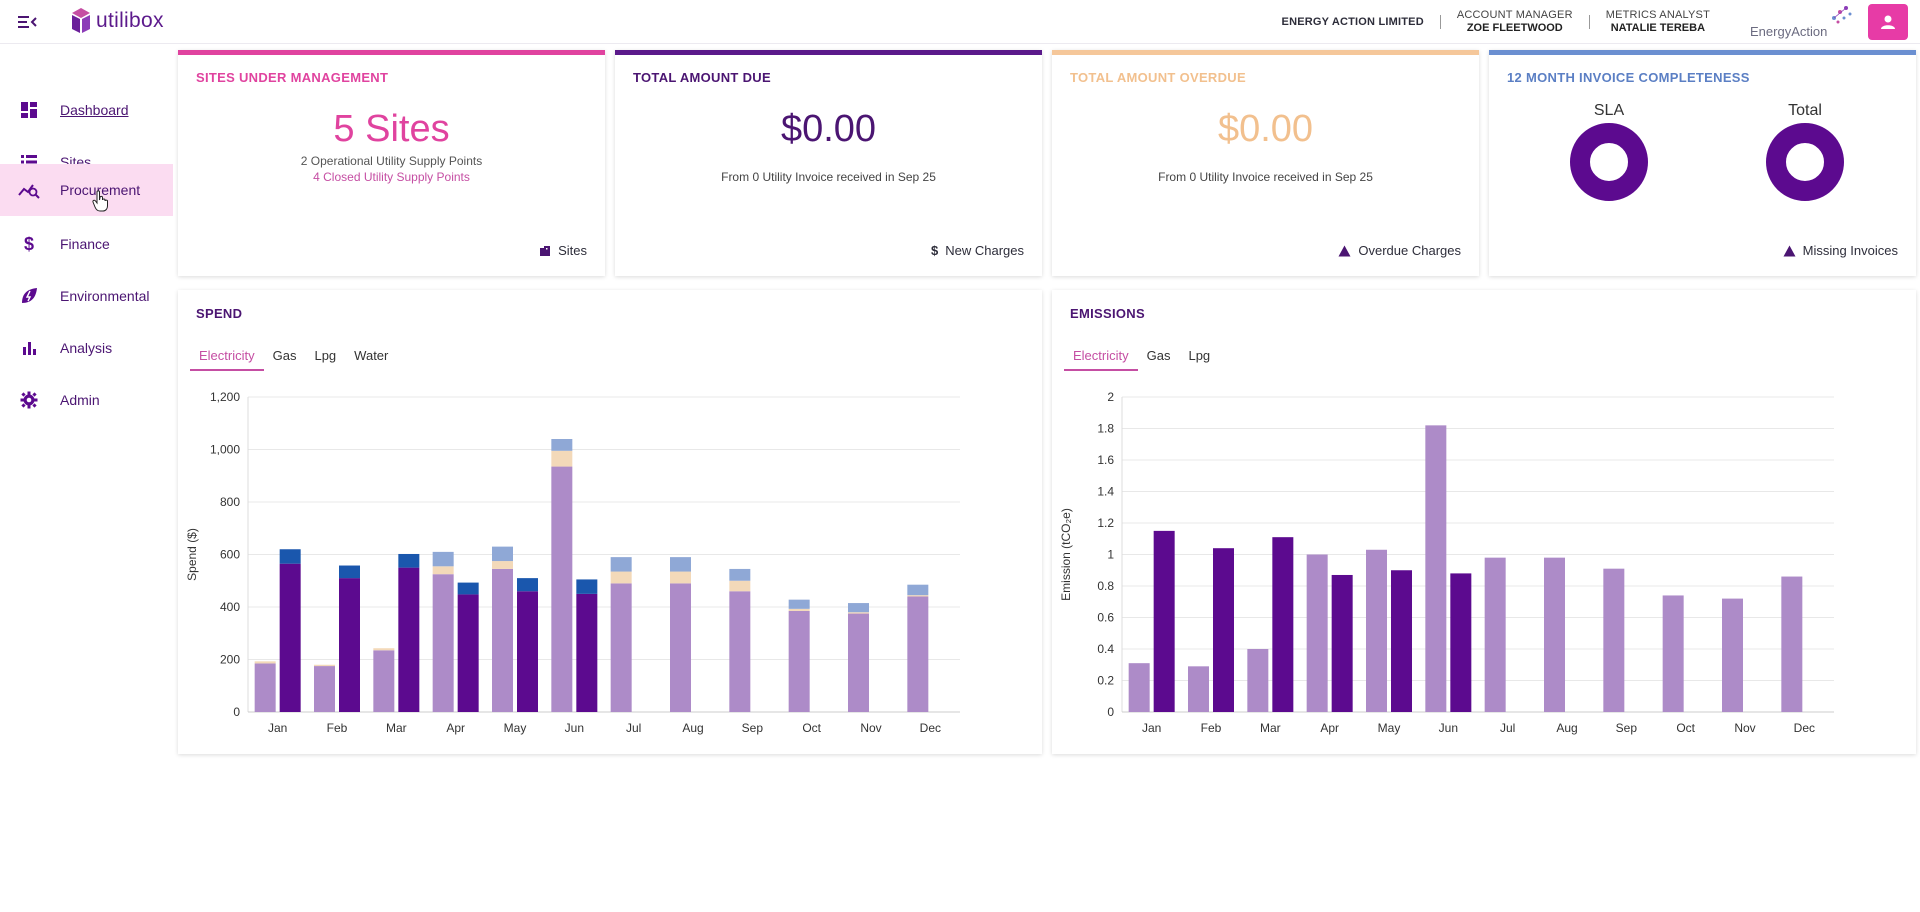 The width and height of the screenshot is (1920, 912). I want to click on x-tick-label: May, so click(515, 728).